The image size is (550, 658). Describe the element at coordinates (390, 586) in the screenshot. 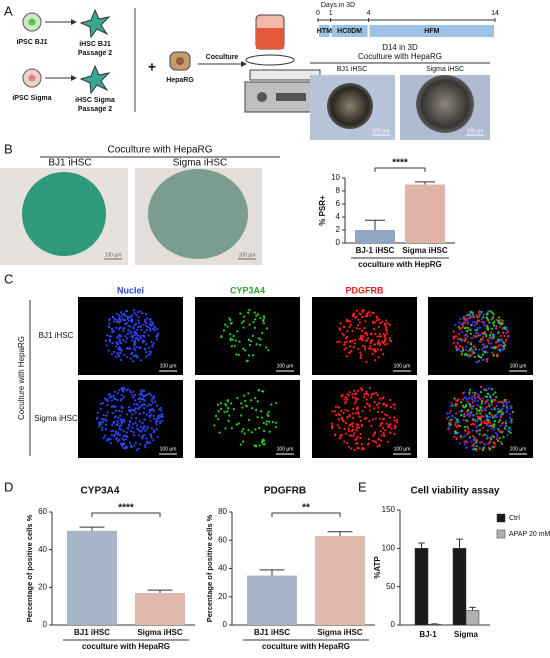

I see `y-tick-label: 50` at that location.